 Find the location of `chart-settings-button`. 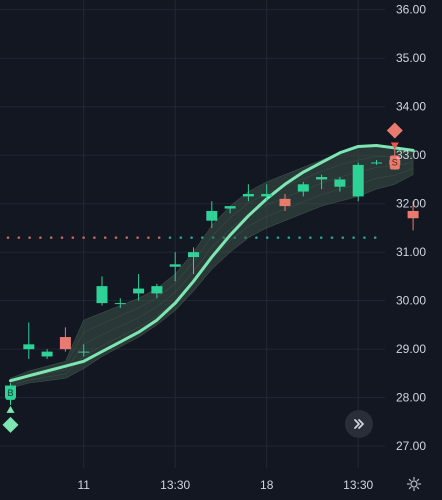

chart-settings-button is located at coordinates (414, 484).